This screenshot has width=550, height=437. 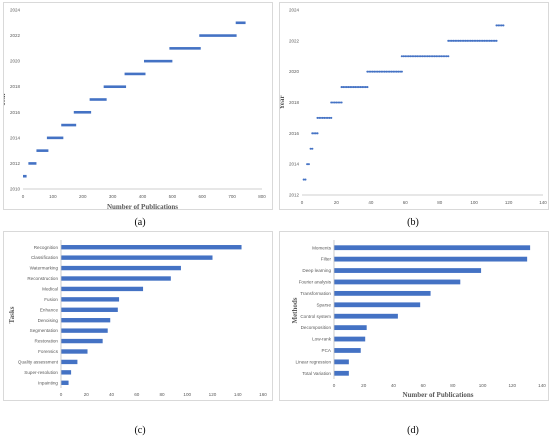 What do you see at coordinates (327, 350) in the screenshot?
I see `category-label: PCA` at bounding box center [327, 350].